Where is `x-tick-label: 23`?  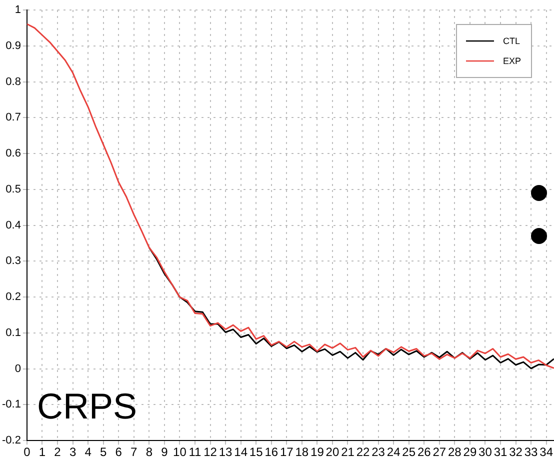 x-tick-label: 23 is located at coordinates (379, 452).